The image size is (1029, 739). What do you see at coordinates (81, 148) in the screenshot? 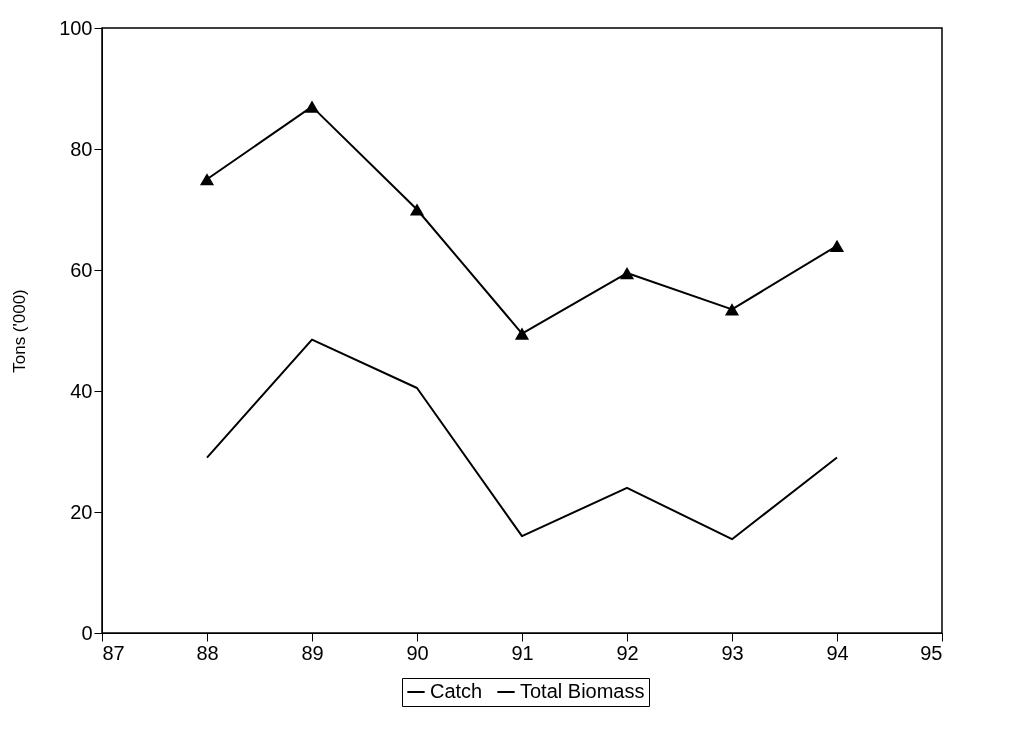
I see `y-tick-label: 80` at bounding box center [81, 148].